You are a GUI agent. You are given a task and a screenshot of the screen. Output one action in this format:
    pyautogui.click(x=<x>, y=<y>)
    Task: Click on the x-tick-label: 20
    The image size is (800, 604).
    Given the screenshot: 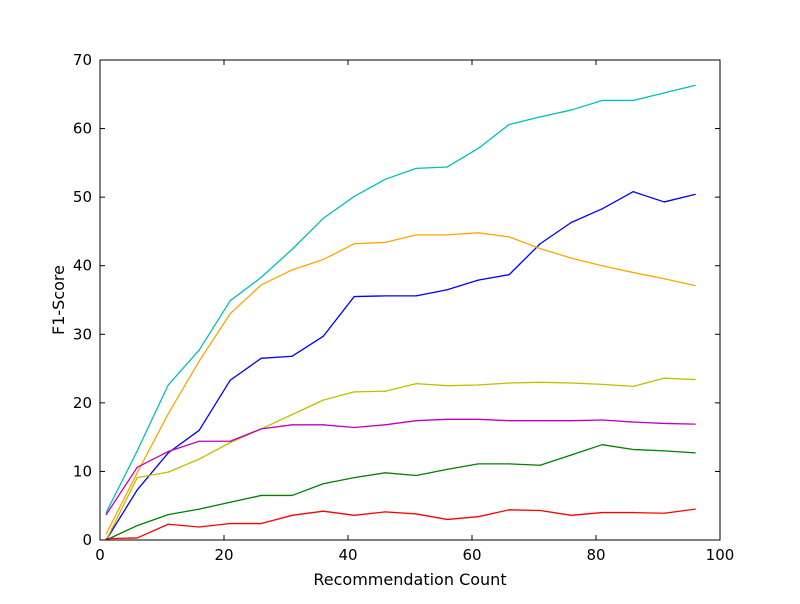 What is the action you would take?
    pyautogui.click(x=223, y=555)
    